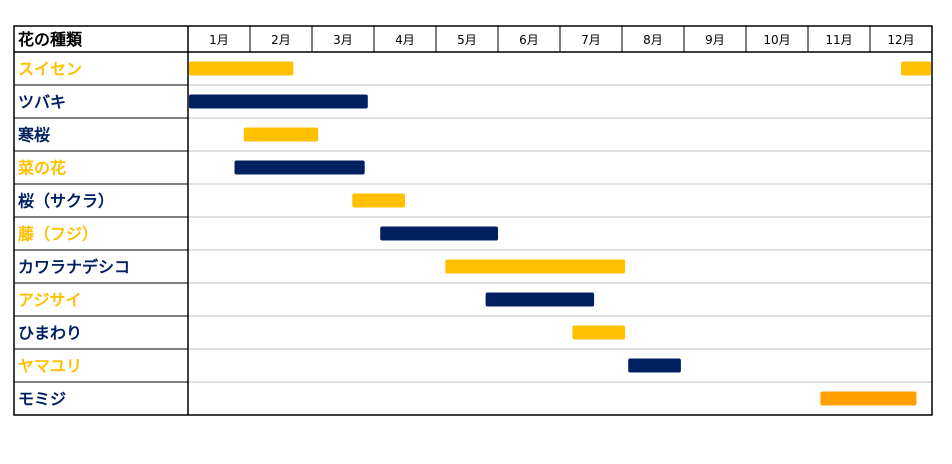  Describe the element at coordinates (900, 40) in the screenshot. I see `month-label: 12月` at that location.